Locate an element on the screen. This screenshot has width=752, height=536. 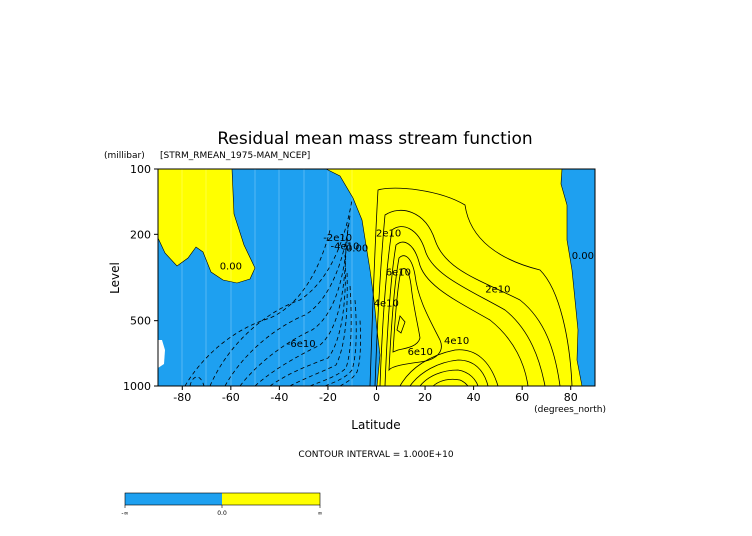
southern-negative-cell is located at coordinates (269, 277).